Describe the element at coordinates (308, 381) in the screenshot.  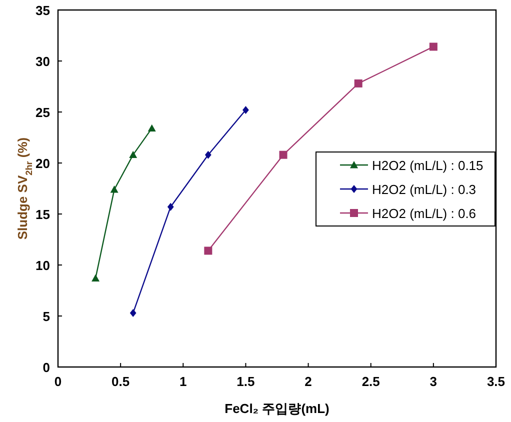
I see `x-tick-label: 2` at that location.